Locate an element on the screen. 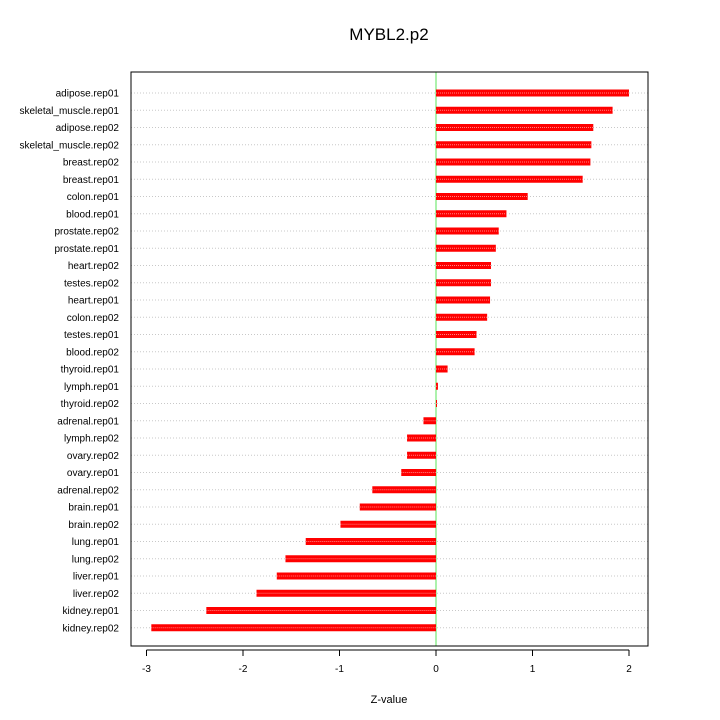 The width and height of the screenshot is (720, 720). y-tick-label: brain.rep02 is located at coordinates (93, 525).